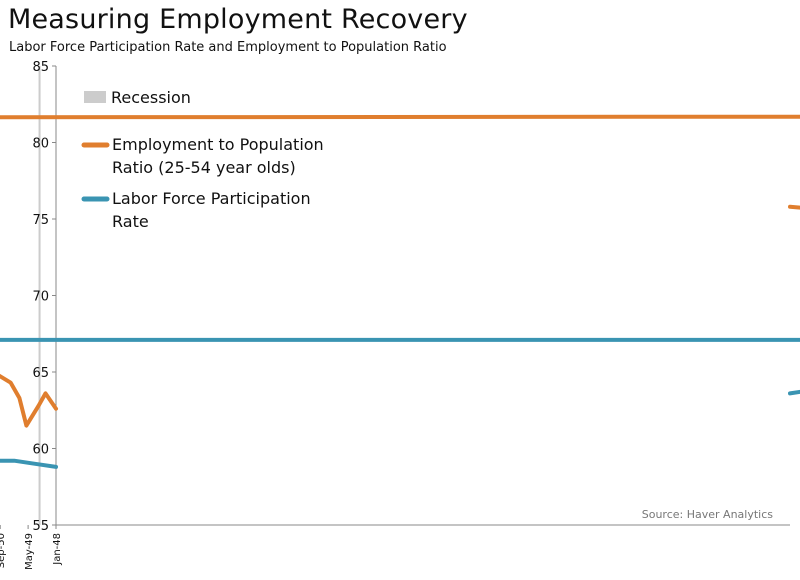 This screenshot has height=580, width=800. Describe the element at coordinates (204, 167) in the screenshot. I see `legend-label-series-1: Ratio (25-54 year olds)` at that location.